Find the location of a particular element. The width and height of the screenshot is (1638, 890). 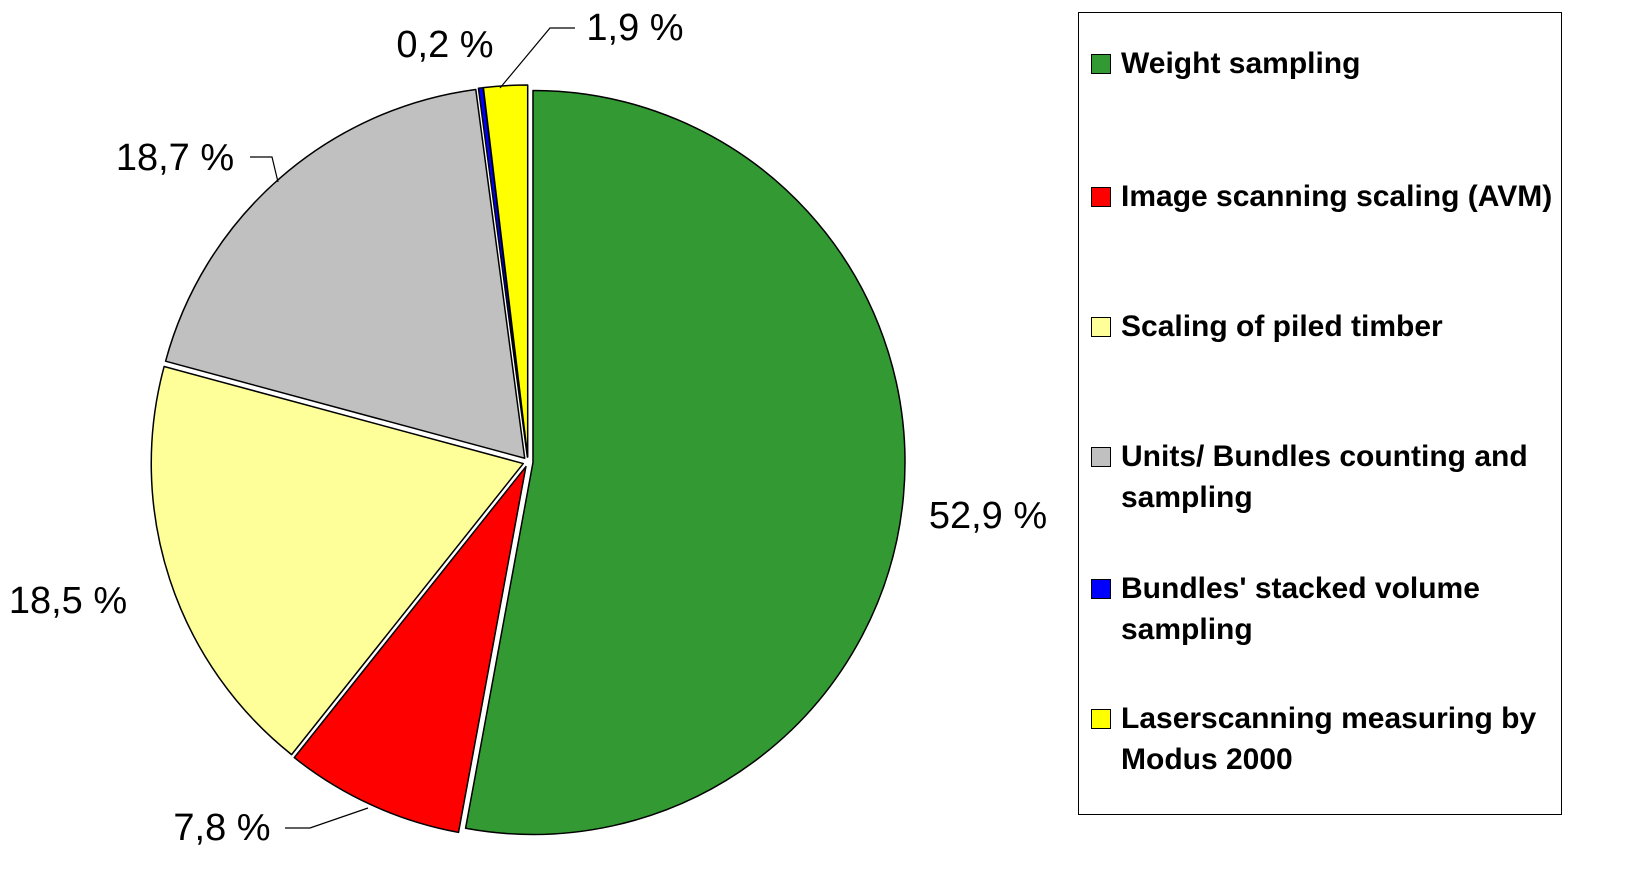

legend-entry: Image scanning scaling (AVM) is located at coordinates (1322, 196).